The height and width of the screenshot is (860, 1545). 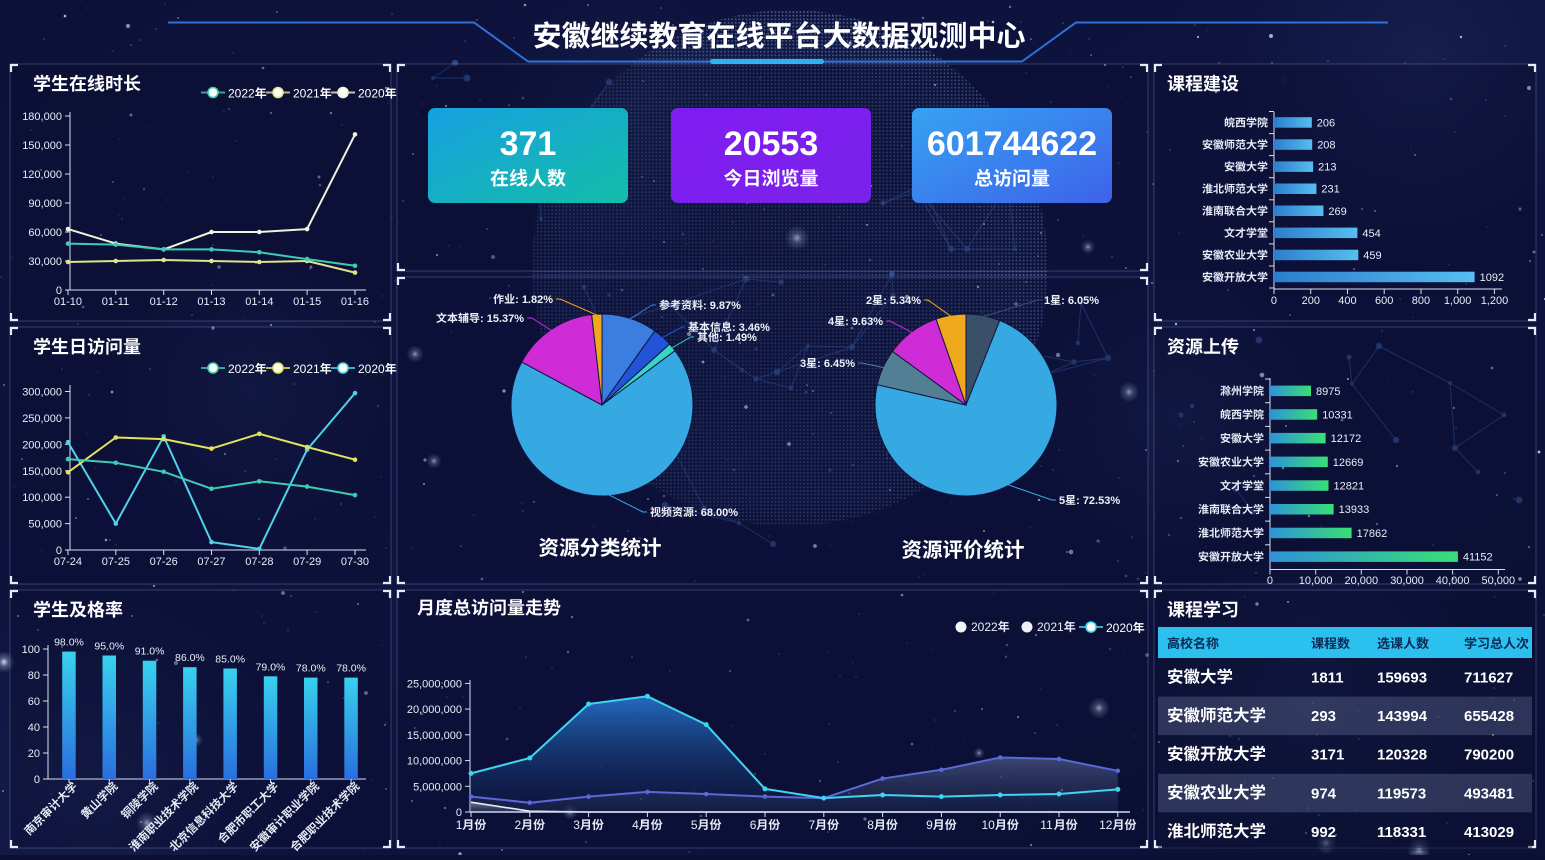 I want to click on svg-text: 413029, so click(x=1489, y=832).